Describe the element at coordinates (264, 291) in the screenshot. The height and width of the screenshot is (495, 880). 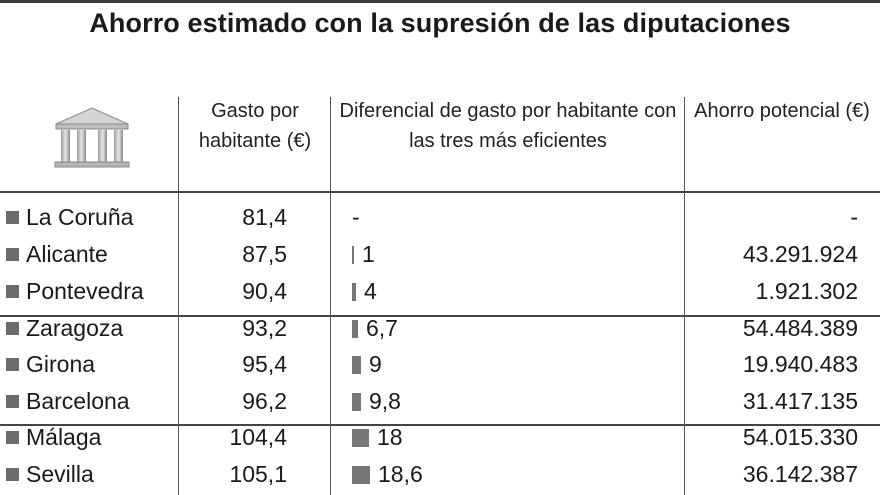
I see `gasto-value: 90,4` at that location.